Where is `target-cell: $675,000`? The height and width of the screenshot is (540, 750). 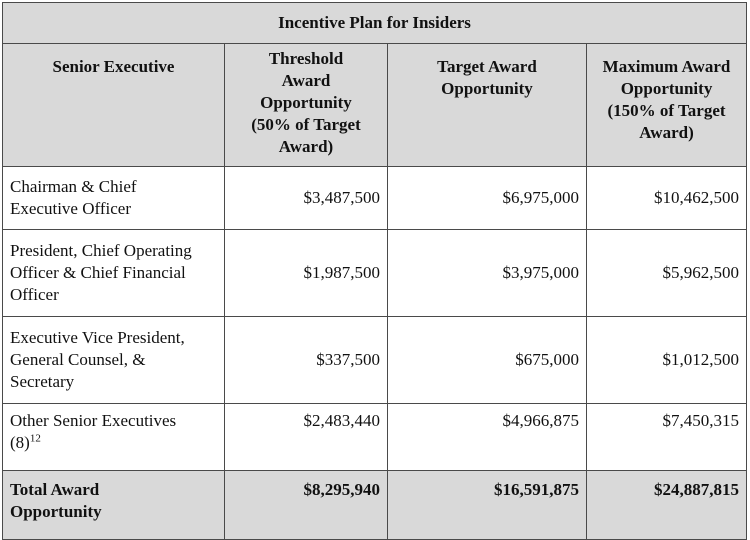
target-cell: $675,000 is located at coordinates (487, 360).